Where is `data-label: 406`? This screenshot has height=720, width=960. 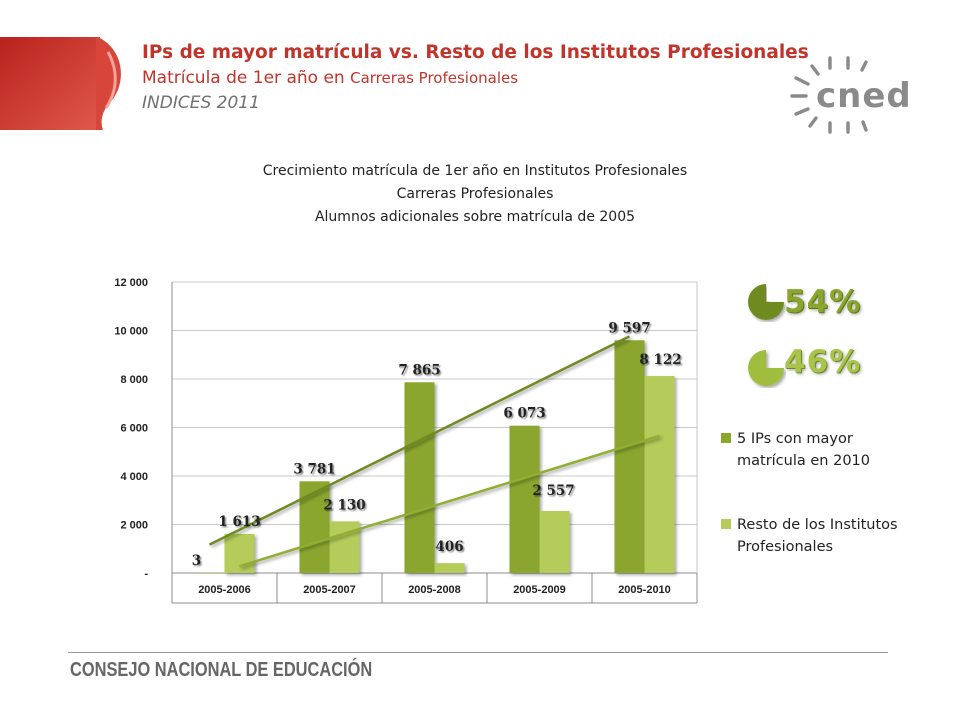
data-label: 406 is located at coordinates (449, 547).